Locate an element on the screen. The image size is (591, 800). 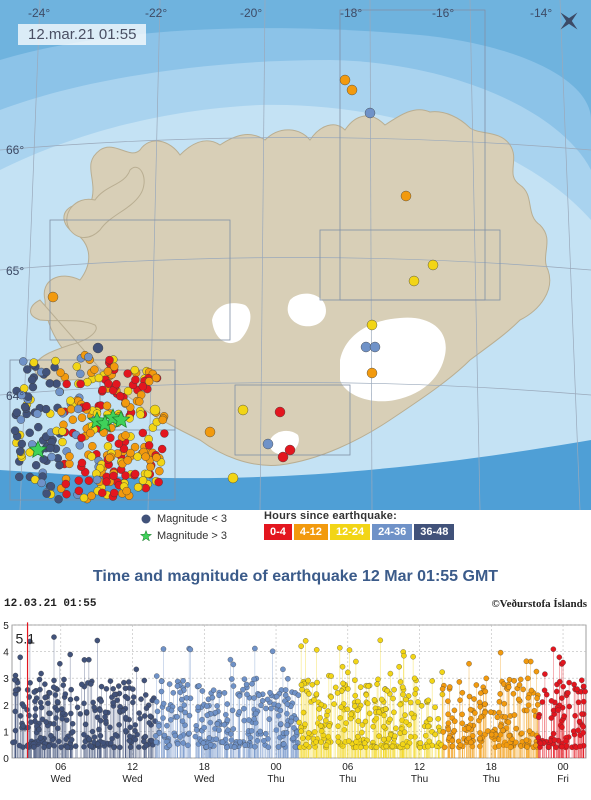
hour-bin-0-4: 0-4 is located at coordinates (278, 532).